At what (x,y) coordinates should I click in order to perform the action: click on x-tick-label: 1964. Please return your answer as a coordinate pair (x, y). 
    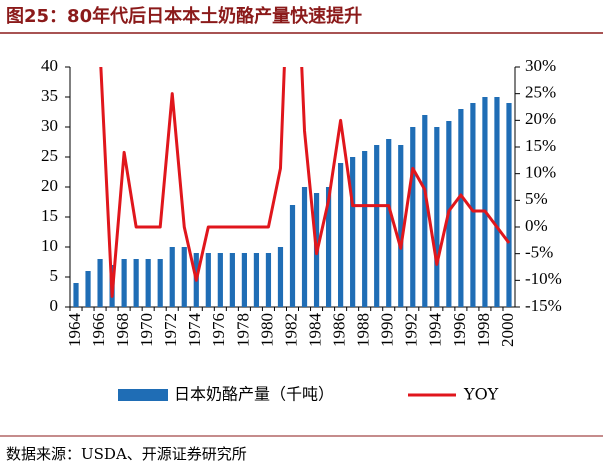
    Looking at the image, I should click on (74, 330).